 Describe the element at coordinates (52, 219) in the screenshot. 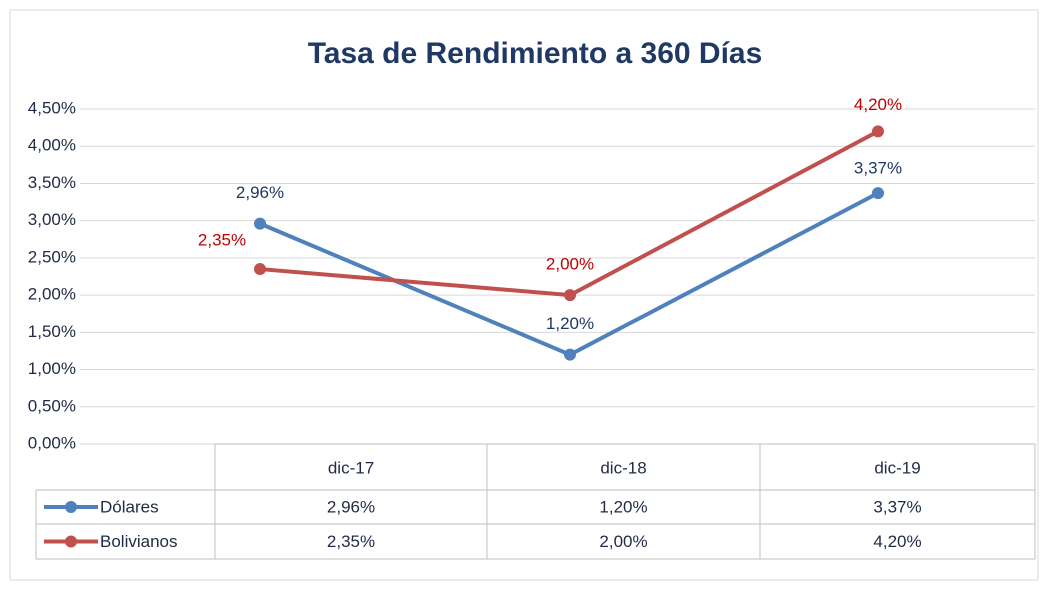

I see `y-tick-label: 3,00%` at that location.